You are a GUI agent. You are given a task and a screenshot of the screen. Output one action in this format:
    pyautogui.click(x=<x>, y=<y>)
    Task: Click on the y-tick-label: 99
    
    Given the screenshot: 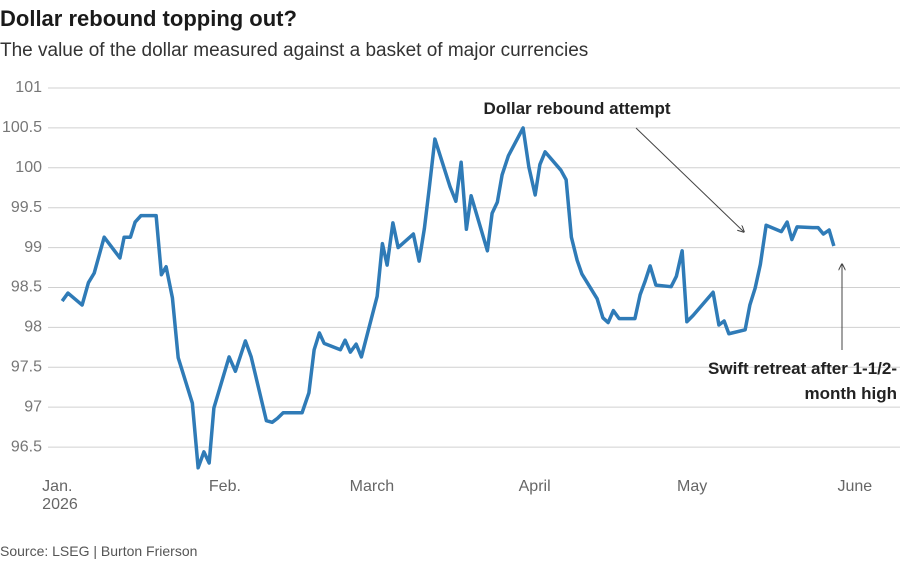 What is the action you would take?
    pyautogui.click(x=33, y=247)
    